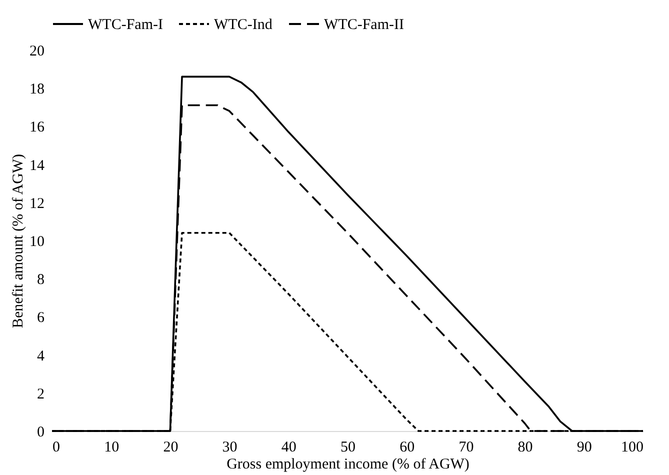 The width and height of the screenshot is (669, 475). I want to click on x-axis-title: Gross employment income (% of AGW), so click(348, 464).